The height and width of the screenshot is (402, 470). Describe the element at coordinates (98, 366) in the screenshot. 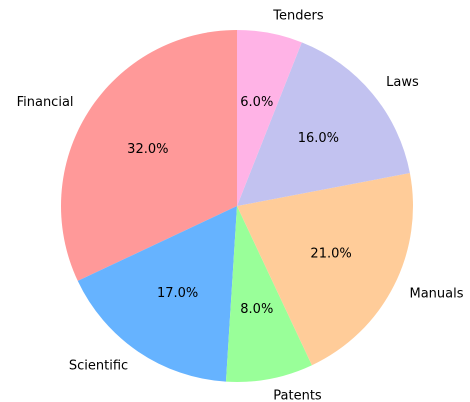

I see `slice-label: Scientific` at that location.